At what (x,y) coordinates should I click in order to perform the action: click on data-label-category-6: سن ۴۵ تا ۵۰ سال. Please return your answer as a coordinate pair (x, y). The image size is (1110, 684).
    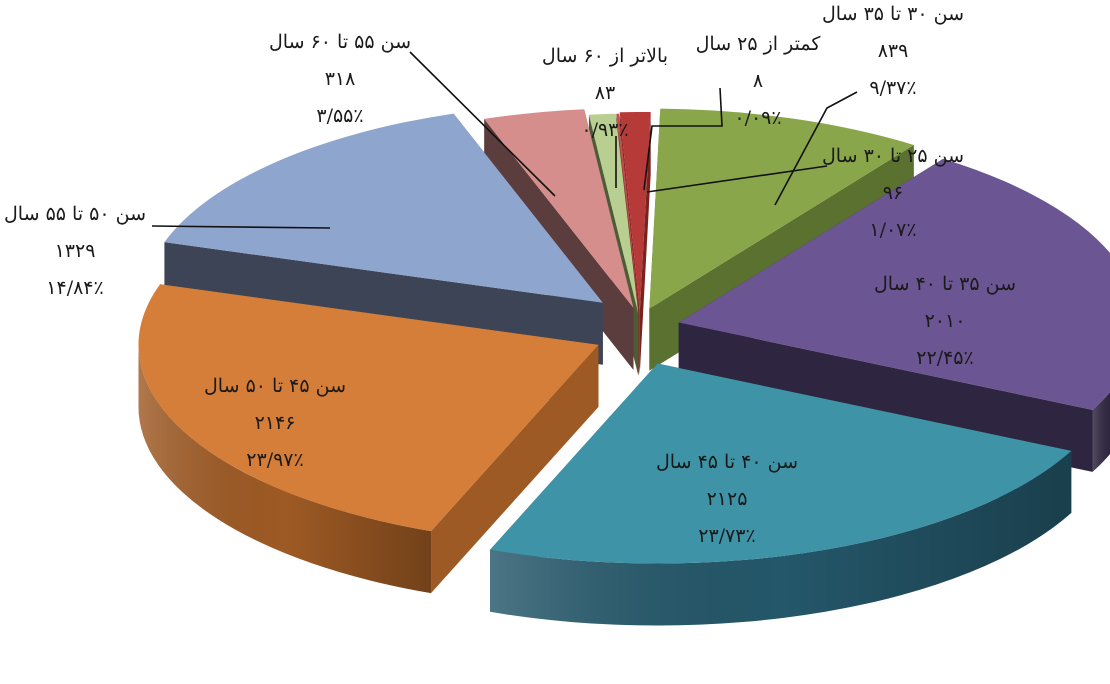
    Looking at the image, I should click on (275, 386).